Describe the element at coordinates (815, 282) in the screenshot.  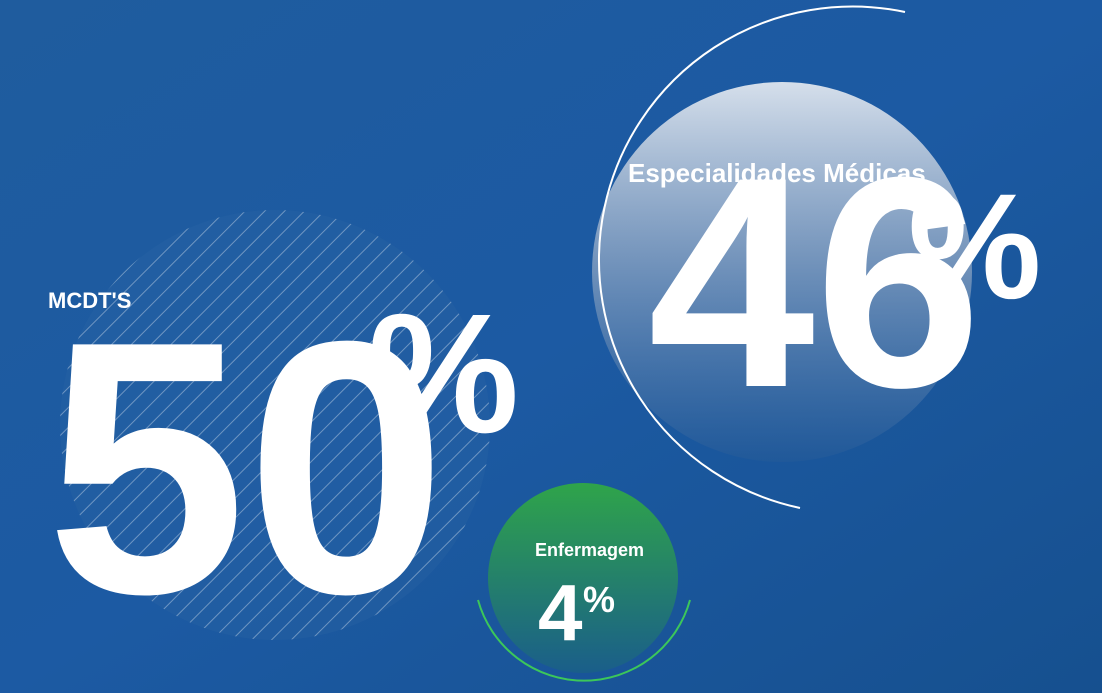
I see `value: 46` at that location.